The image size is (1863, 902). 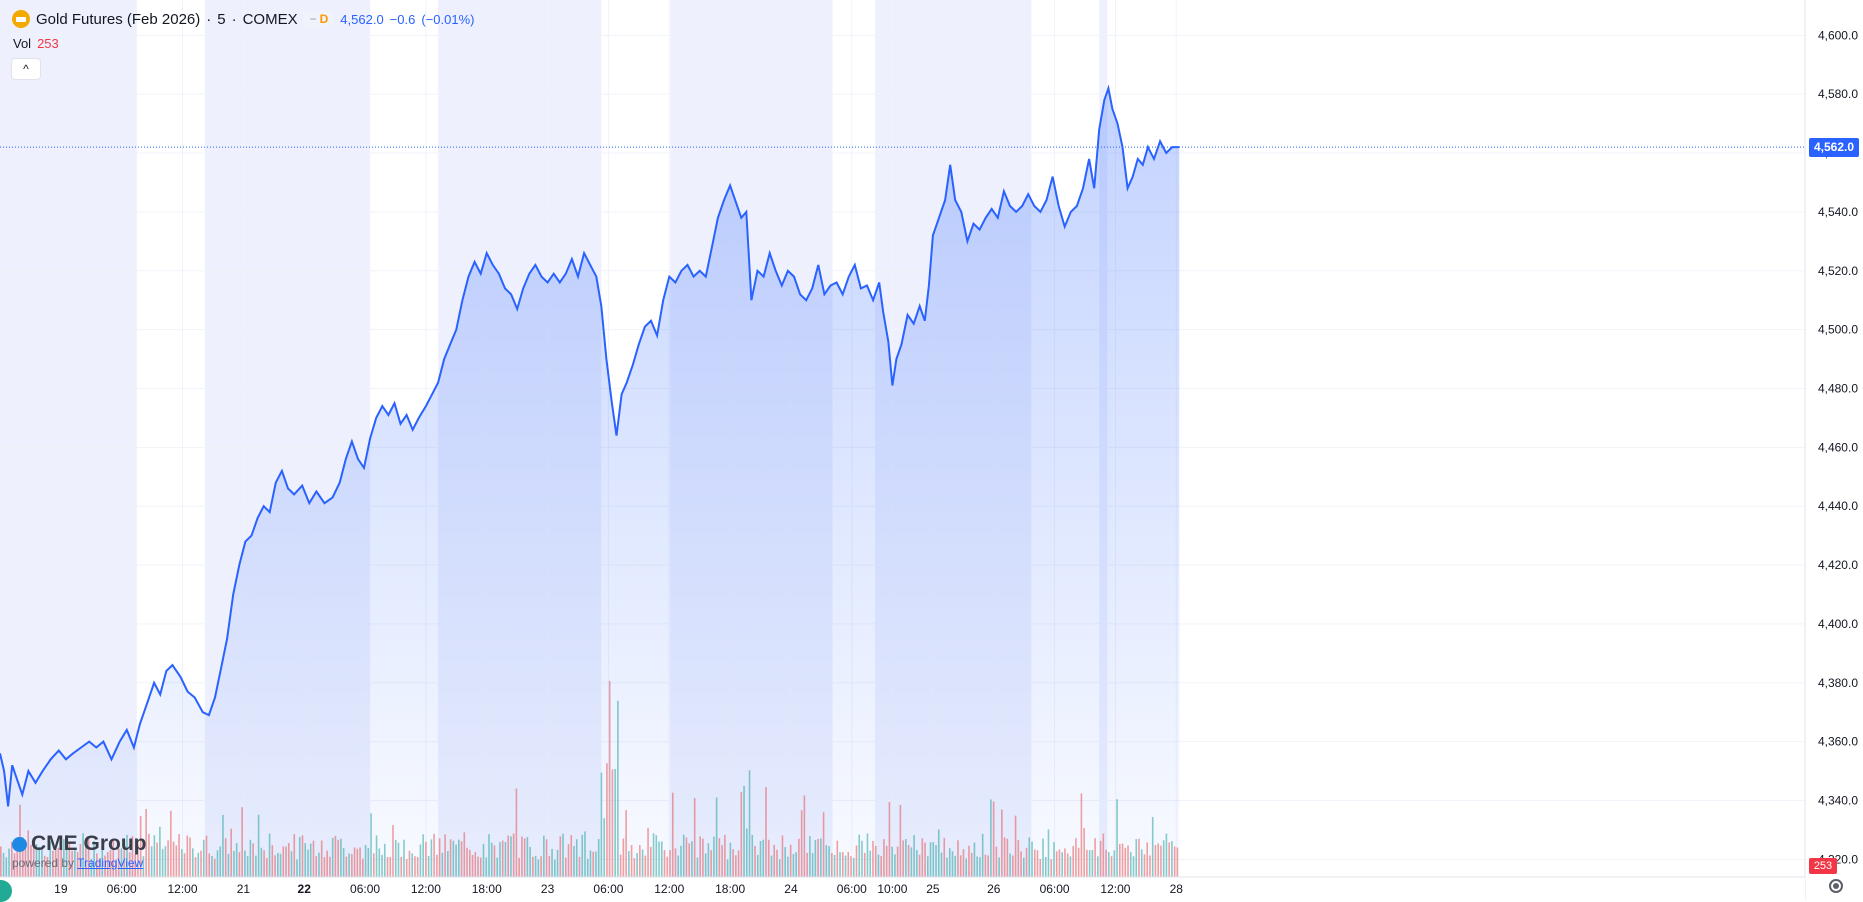 What do you see at coordinates (1838, 330) in the screenshot?
I see `y-tick-label: 4,500.0` at bounding box center [1838, 330].